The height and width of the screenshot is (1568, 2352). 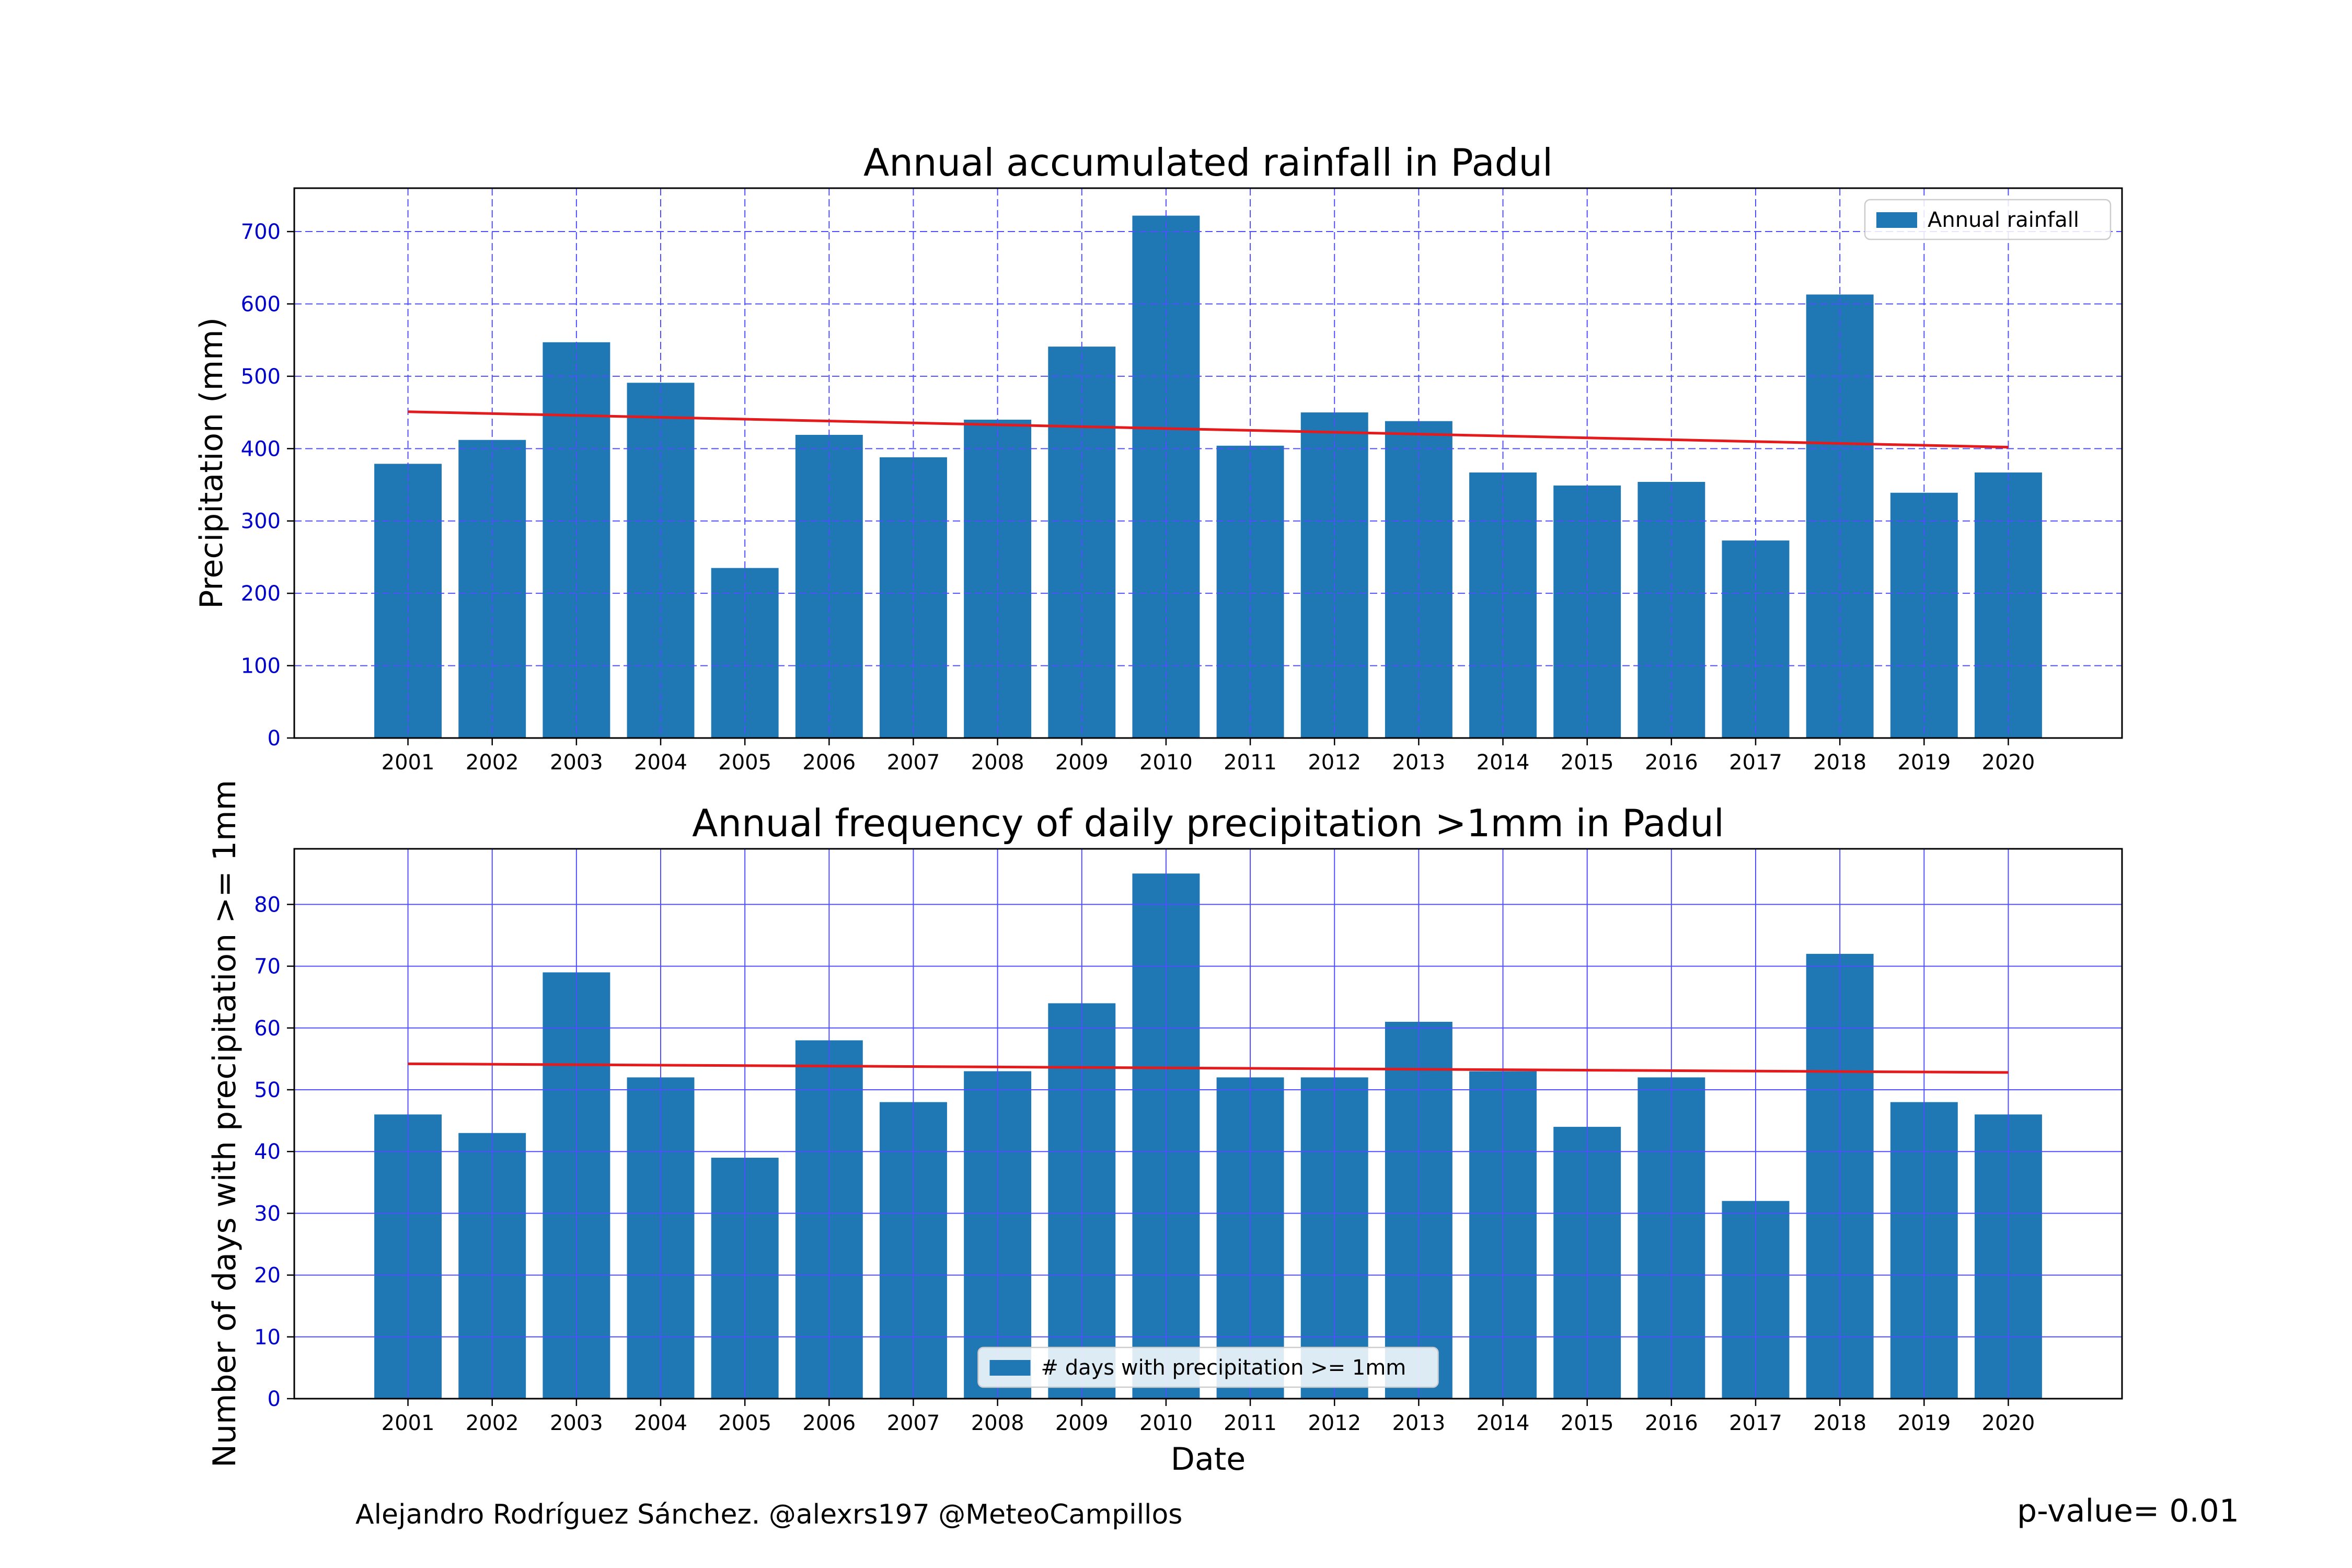 I want to click on y-tick-label: 500, so click(x=261, y=377).